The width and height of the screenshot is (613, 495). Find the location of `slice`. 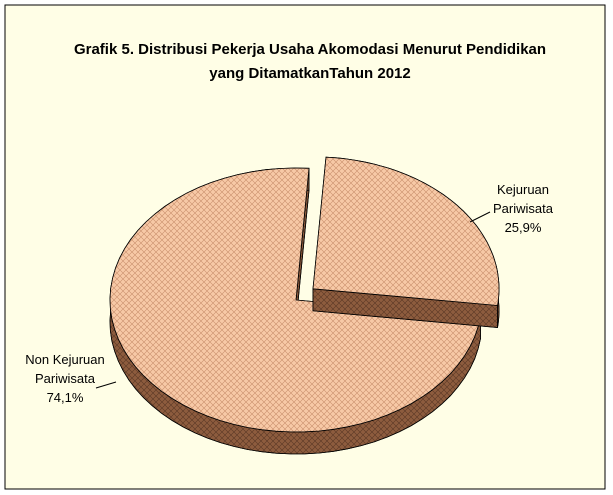

slice is located at coordinates (406, 231).